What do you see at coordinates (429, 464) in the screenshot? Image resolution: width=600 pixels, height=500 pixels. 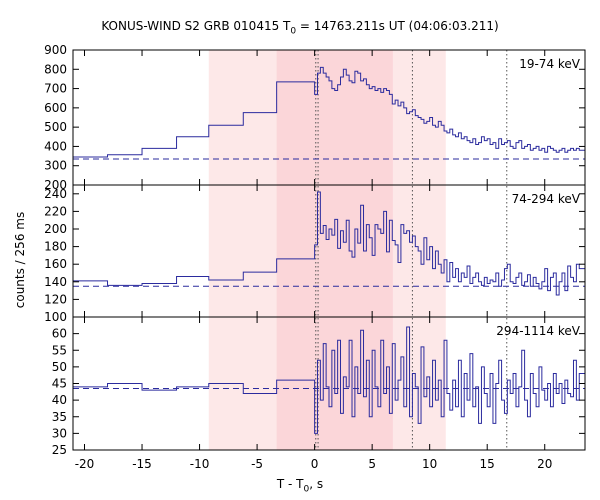 I see `x-tick-label: 10` at bounding box center [429, 464].